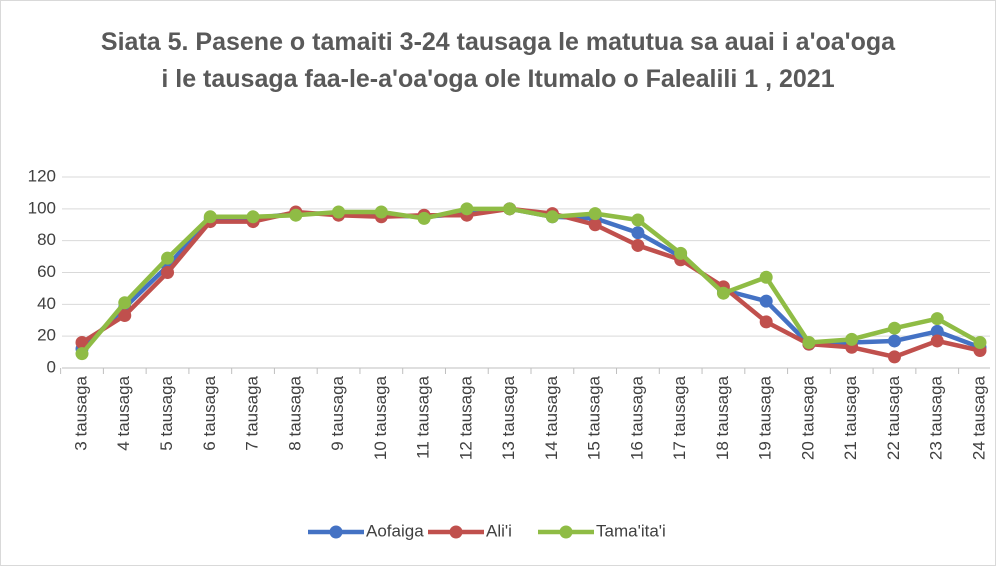 This screenshot has height=566, width=996. What do you see at coordinates (465, 417) in the screenshot?
I see `x-tick-label: 12 tausaga` at bounding box center [465, 417].